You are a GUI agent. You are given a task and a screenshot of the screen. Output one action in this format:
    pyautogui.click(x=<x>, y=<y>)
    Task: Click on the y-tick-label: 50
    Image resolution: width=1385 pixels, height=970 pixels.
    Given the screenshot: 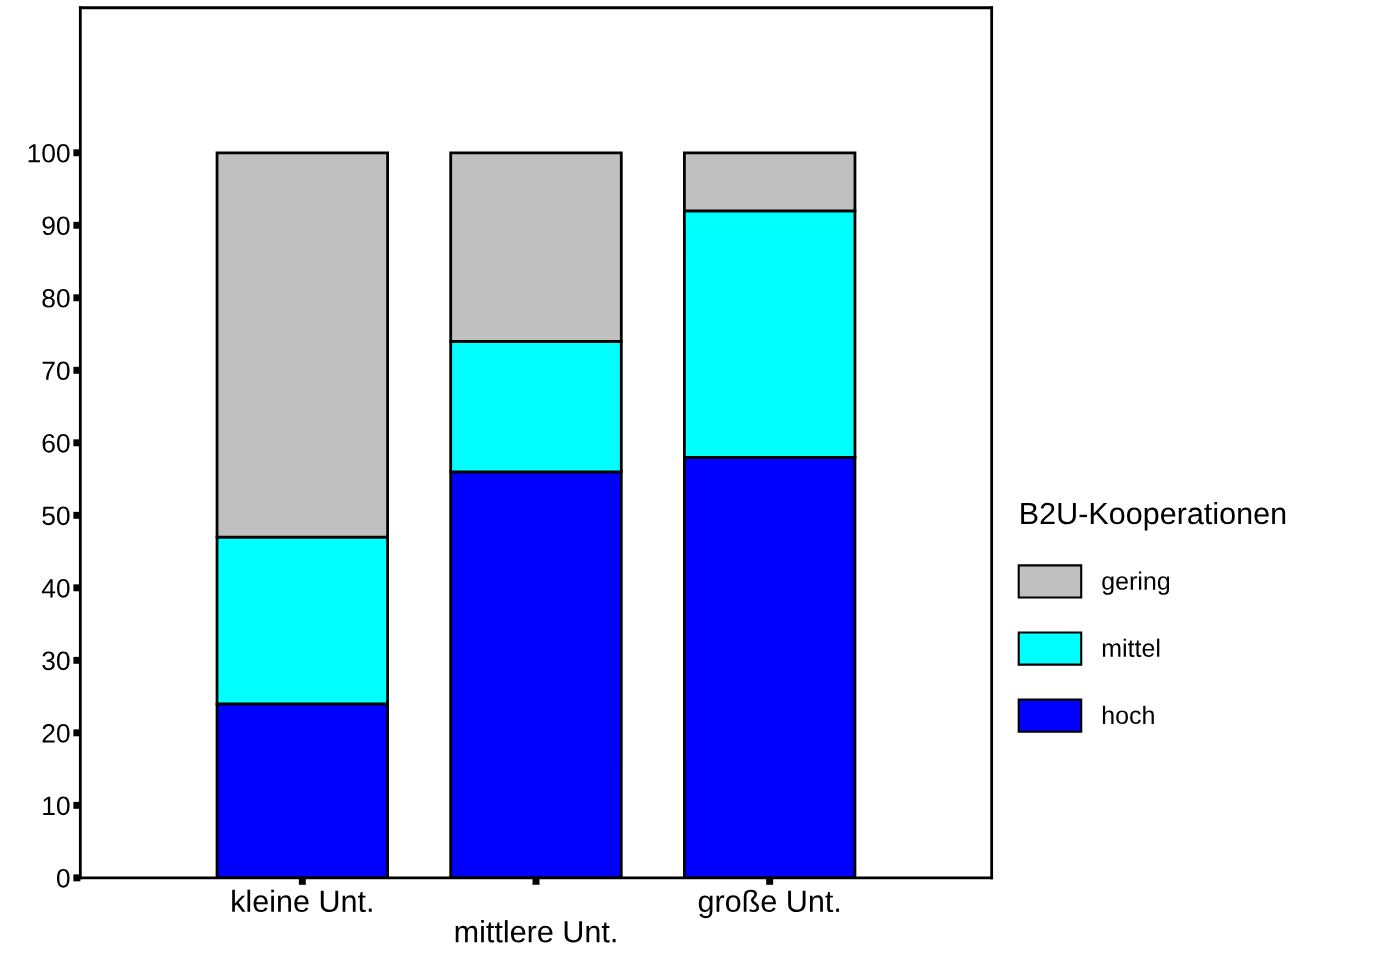 What is the action you would take?
    pyautogui.click(x=56, y=516)
    